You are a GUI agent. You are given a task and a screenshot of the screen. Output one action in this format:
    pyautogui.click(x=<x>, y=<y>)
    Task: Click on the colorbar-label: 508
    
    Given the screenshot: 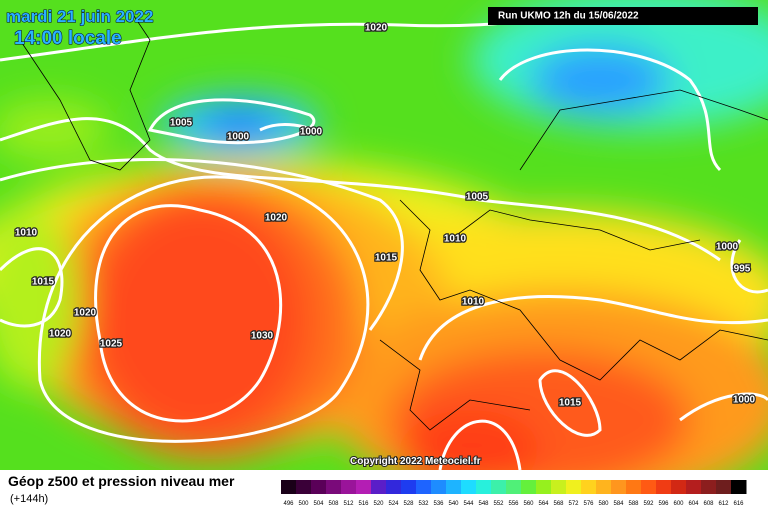 What is the action you would take?
    pyautogui.click(x=333, y=504)
    